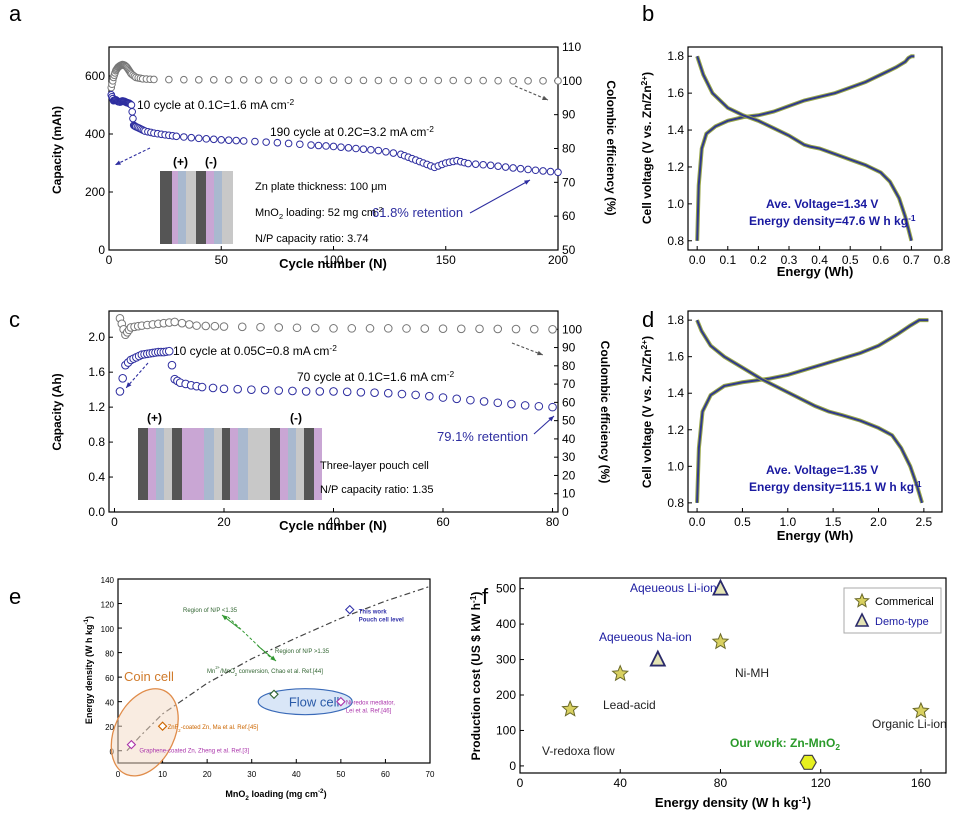 The width and height of the screenshot is (962, 825). What do you see at coordinates (340, 774) in the screenshot?
I see `x-tick-label: 50` at bounding box center [340, 774].